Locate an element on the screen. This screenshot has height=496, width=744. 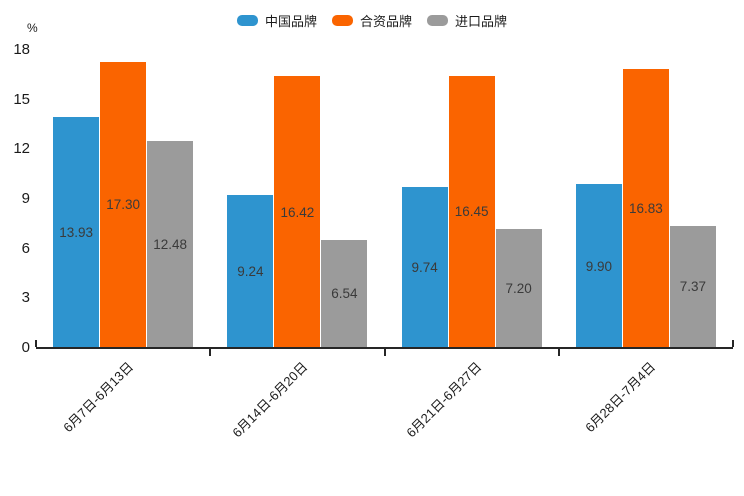
legend-item-2: 进口品牌 is located at coordinates (467, 20).